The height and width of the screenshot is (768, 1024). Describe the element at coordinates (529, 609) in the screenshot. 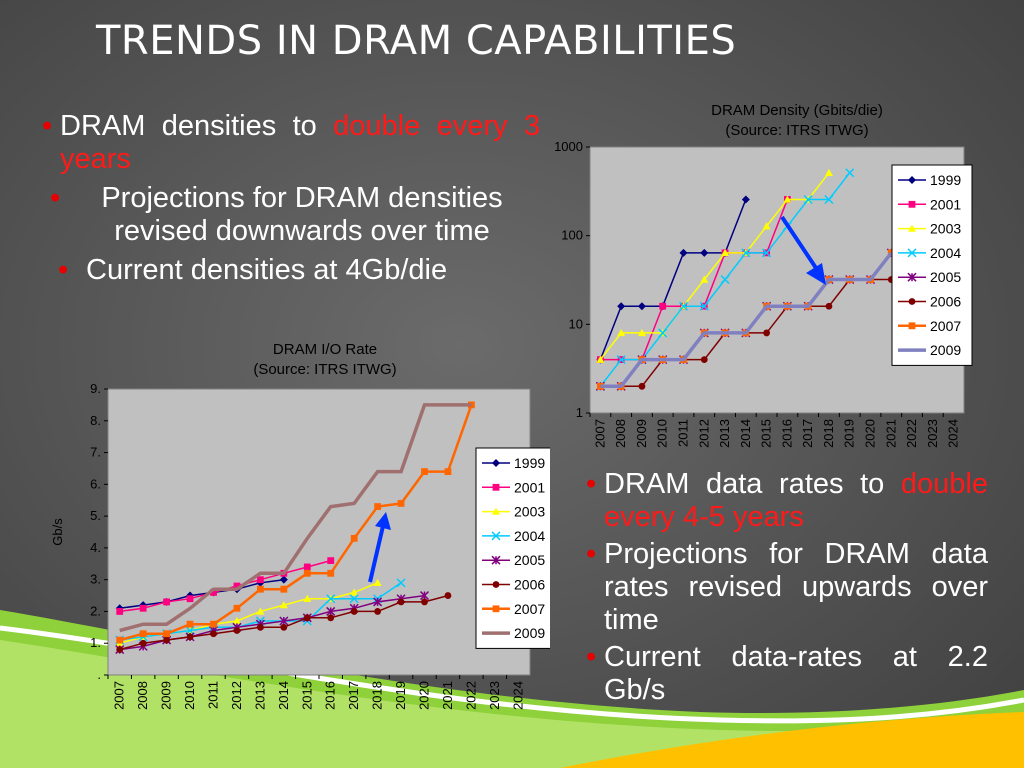

I see `legend-label: 2007` at that location.